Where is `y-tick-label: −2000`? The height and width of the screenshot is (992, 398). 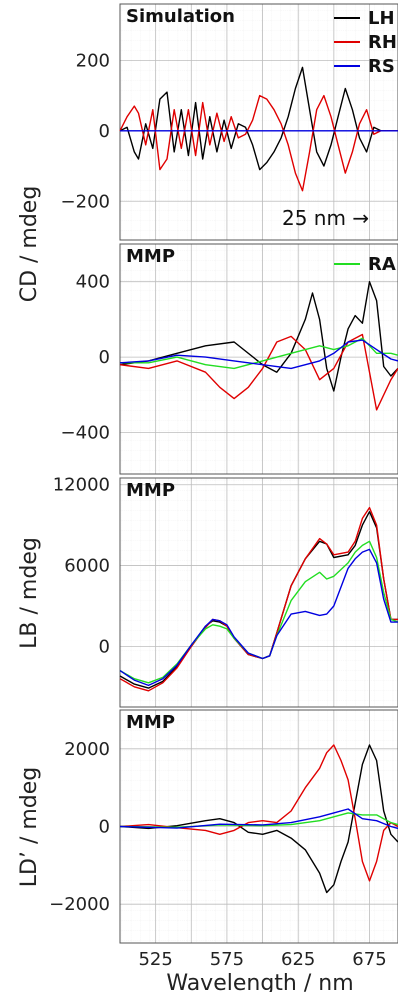 y-tick-label: −2000 is located at coordinates (79, 904).